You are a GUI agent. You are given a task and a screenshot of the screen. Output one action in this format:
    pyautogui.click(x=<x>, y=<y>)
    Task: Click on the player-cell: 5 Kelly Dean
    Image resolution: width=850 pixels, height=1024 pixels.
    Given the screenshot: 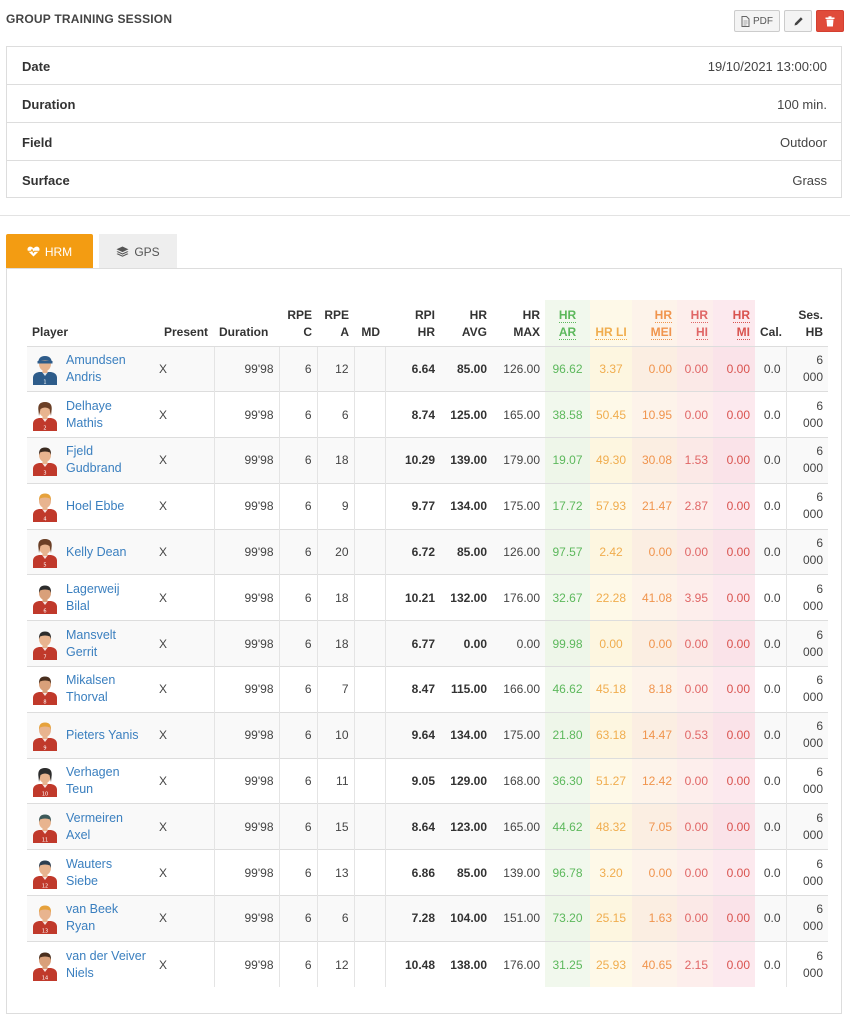 What is the action you would take?
    pyautogui.click(x=93, y=551)
    